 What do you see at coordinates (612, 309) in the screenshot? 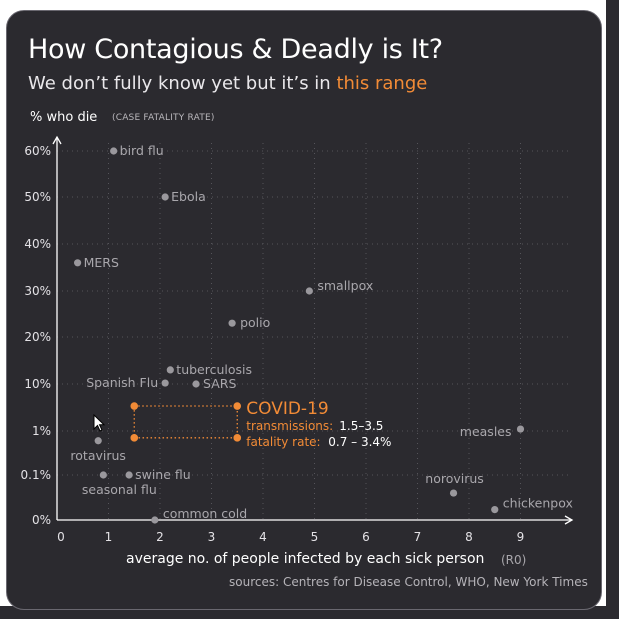
I see `outer-border-right` at bounding box center [612, 309].